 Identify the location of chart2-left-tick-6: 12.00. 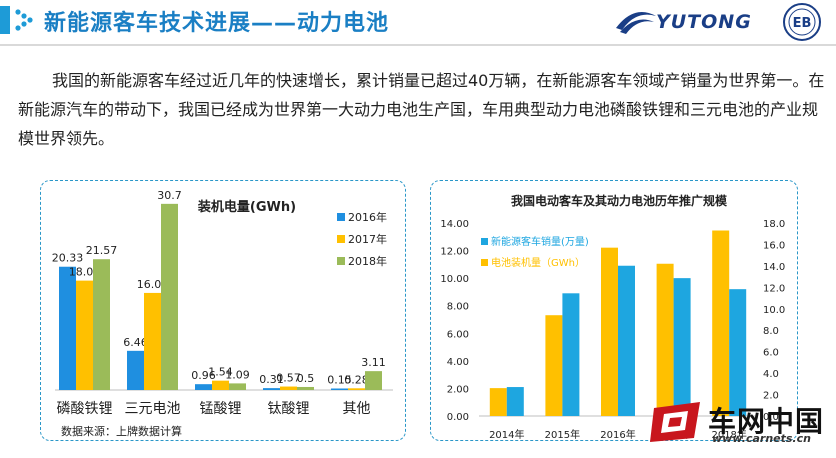
(454, 252).